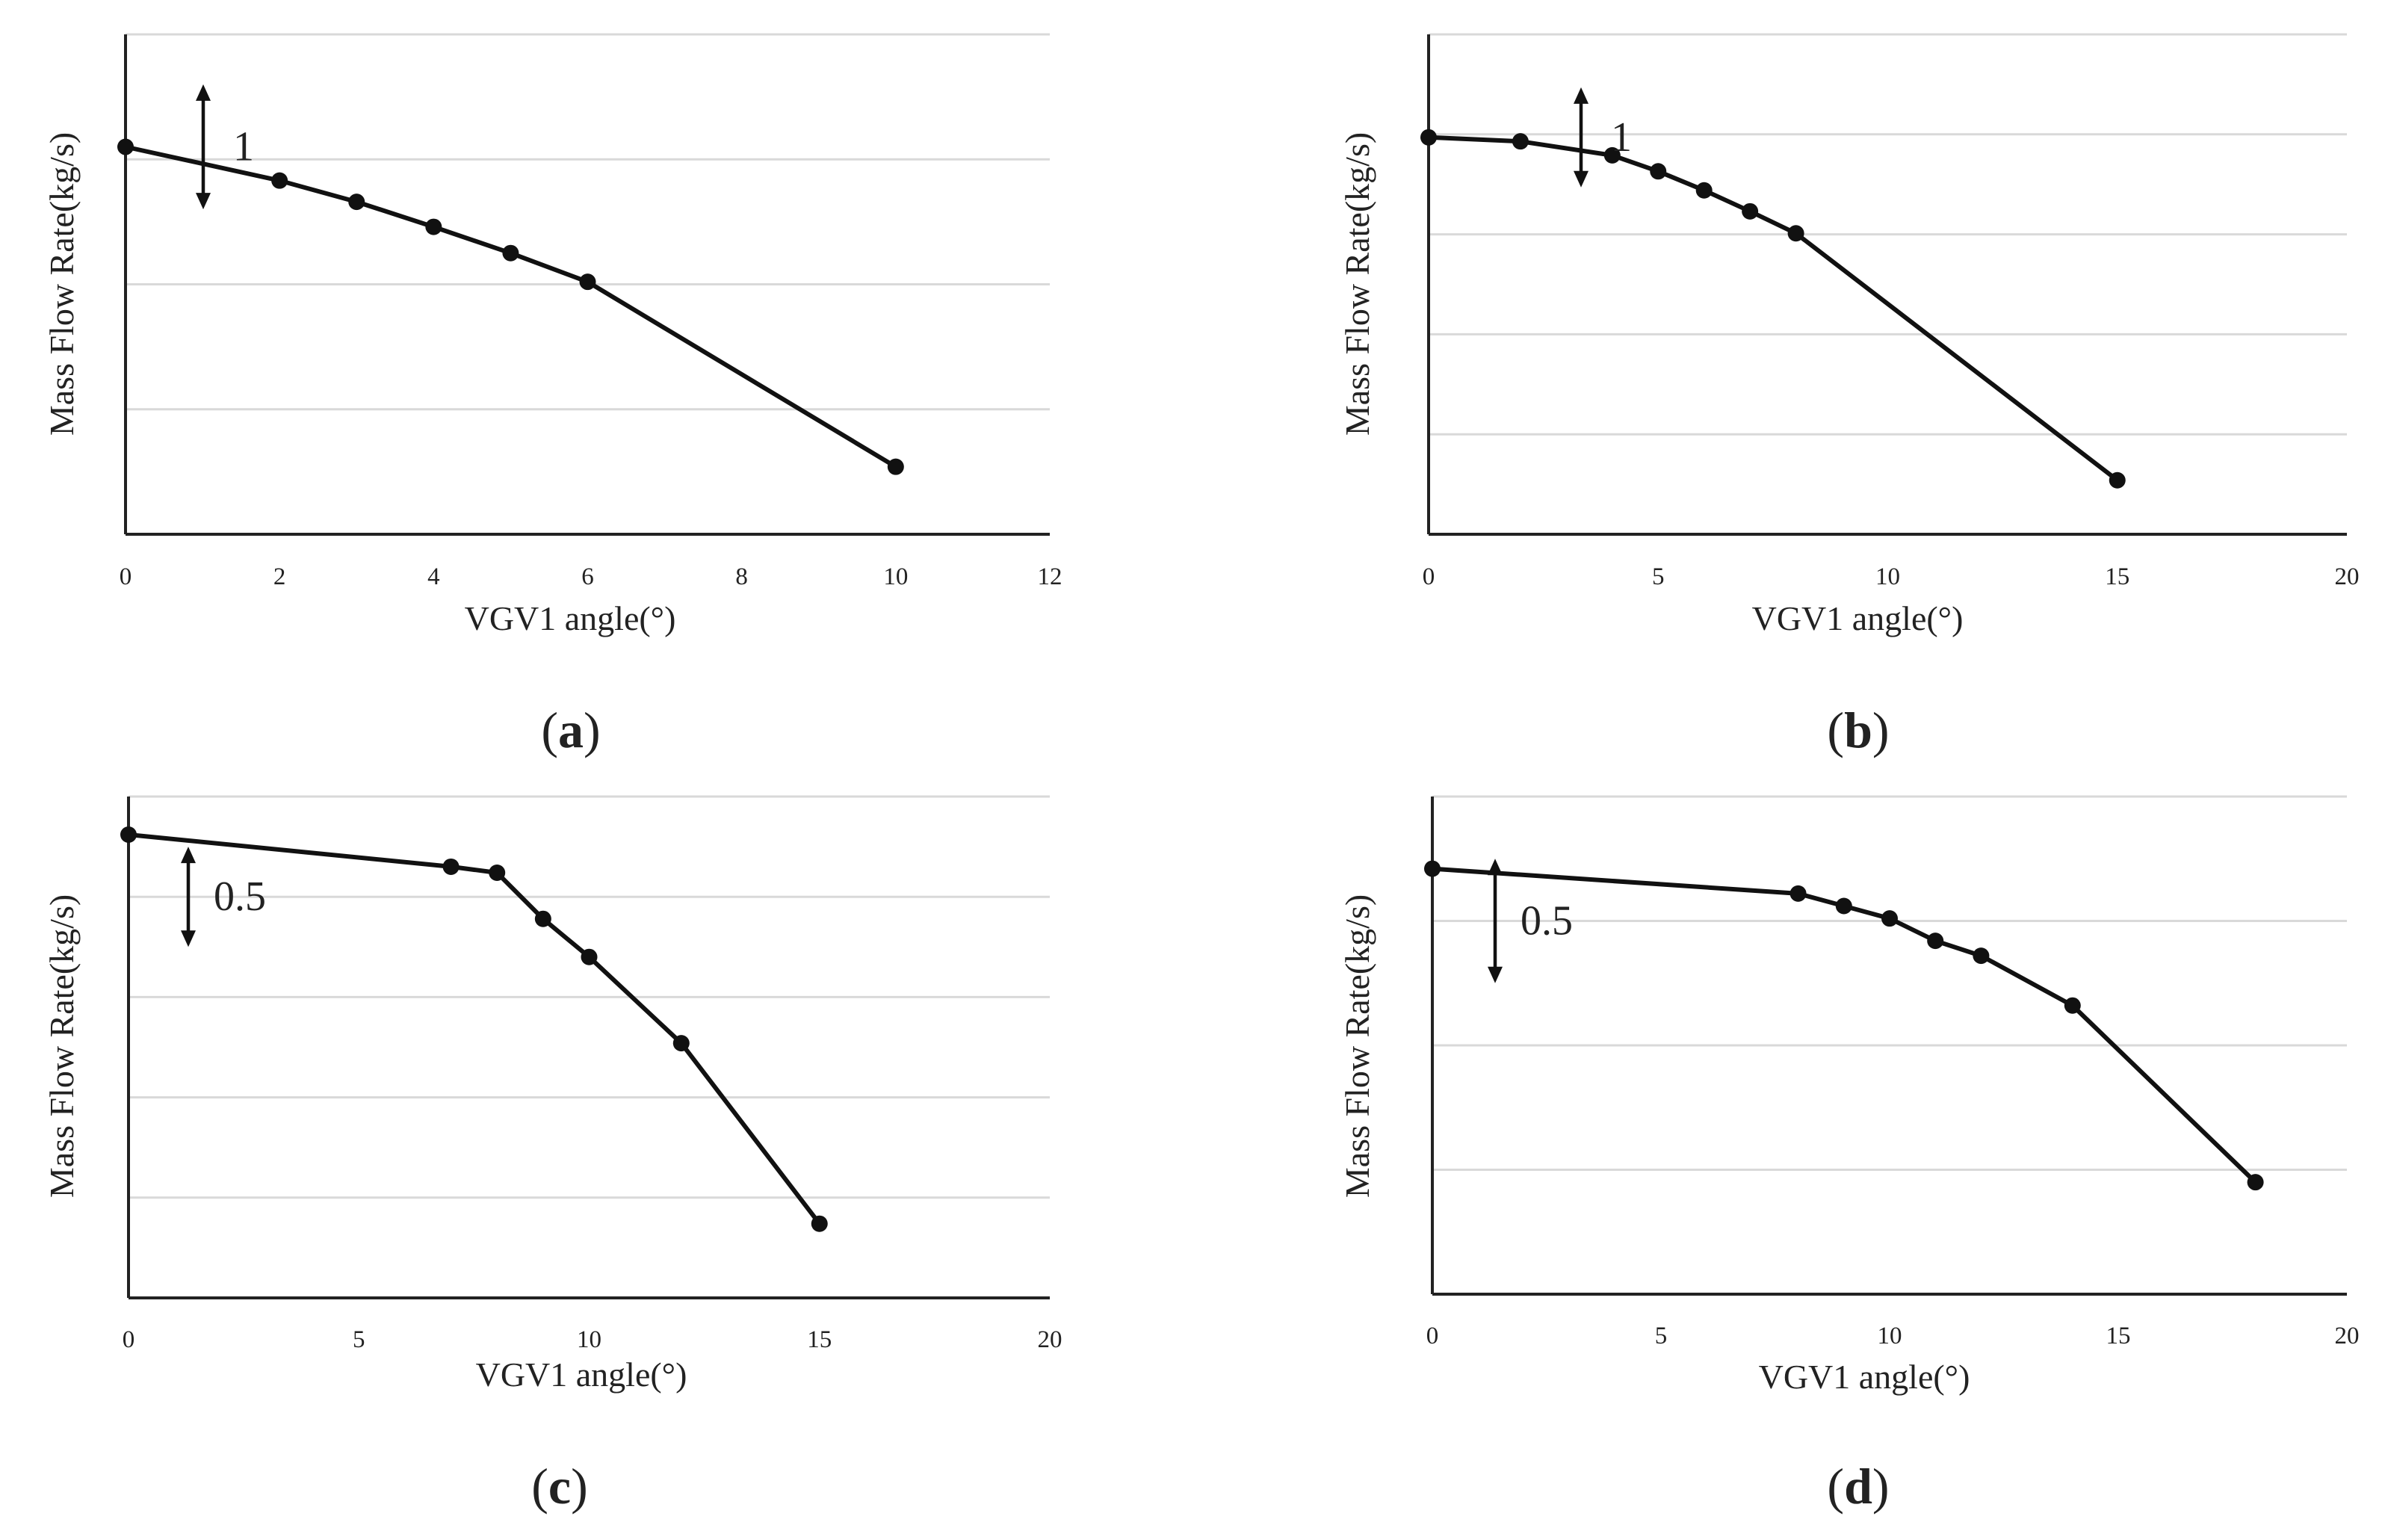 Image resolution: width=2385 pixels, height=1540 pixels. Describe the element at coordinates (243, 147) in the screenshot. I see `scale-annotation-a: 1` at that location.